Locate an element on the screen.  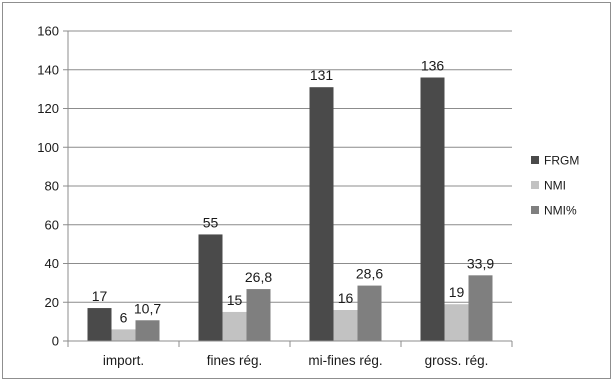
data-label: 26,8 is located at coordinates (258, 277).